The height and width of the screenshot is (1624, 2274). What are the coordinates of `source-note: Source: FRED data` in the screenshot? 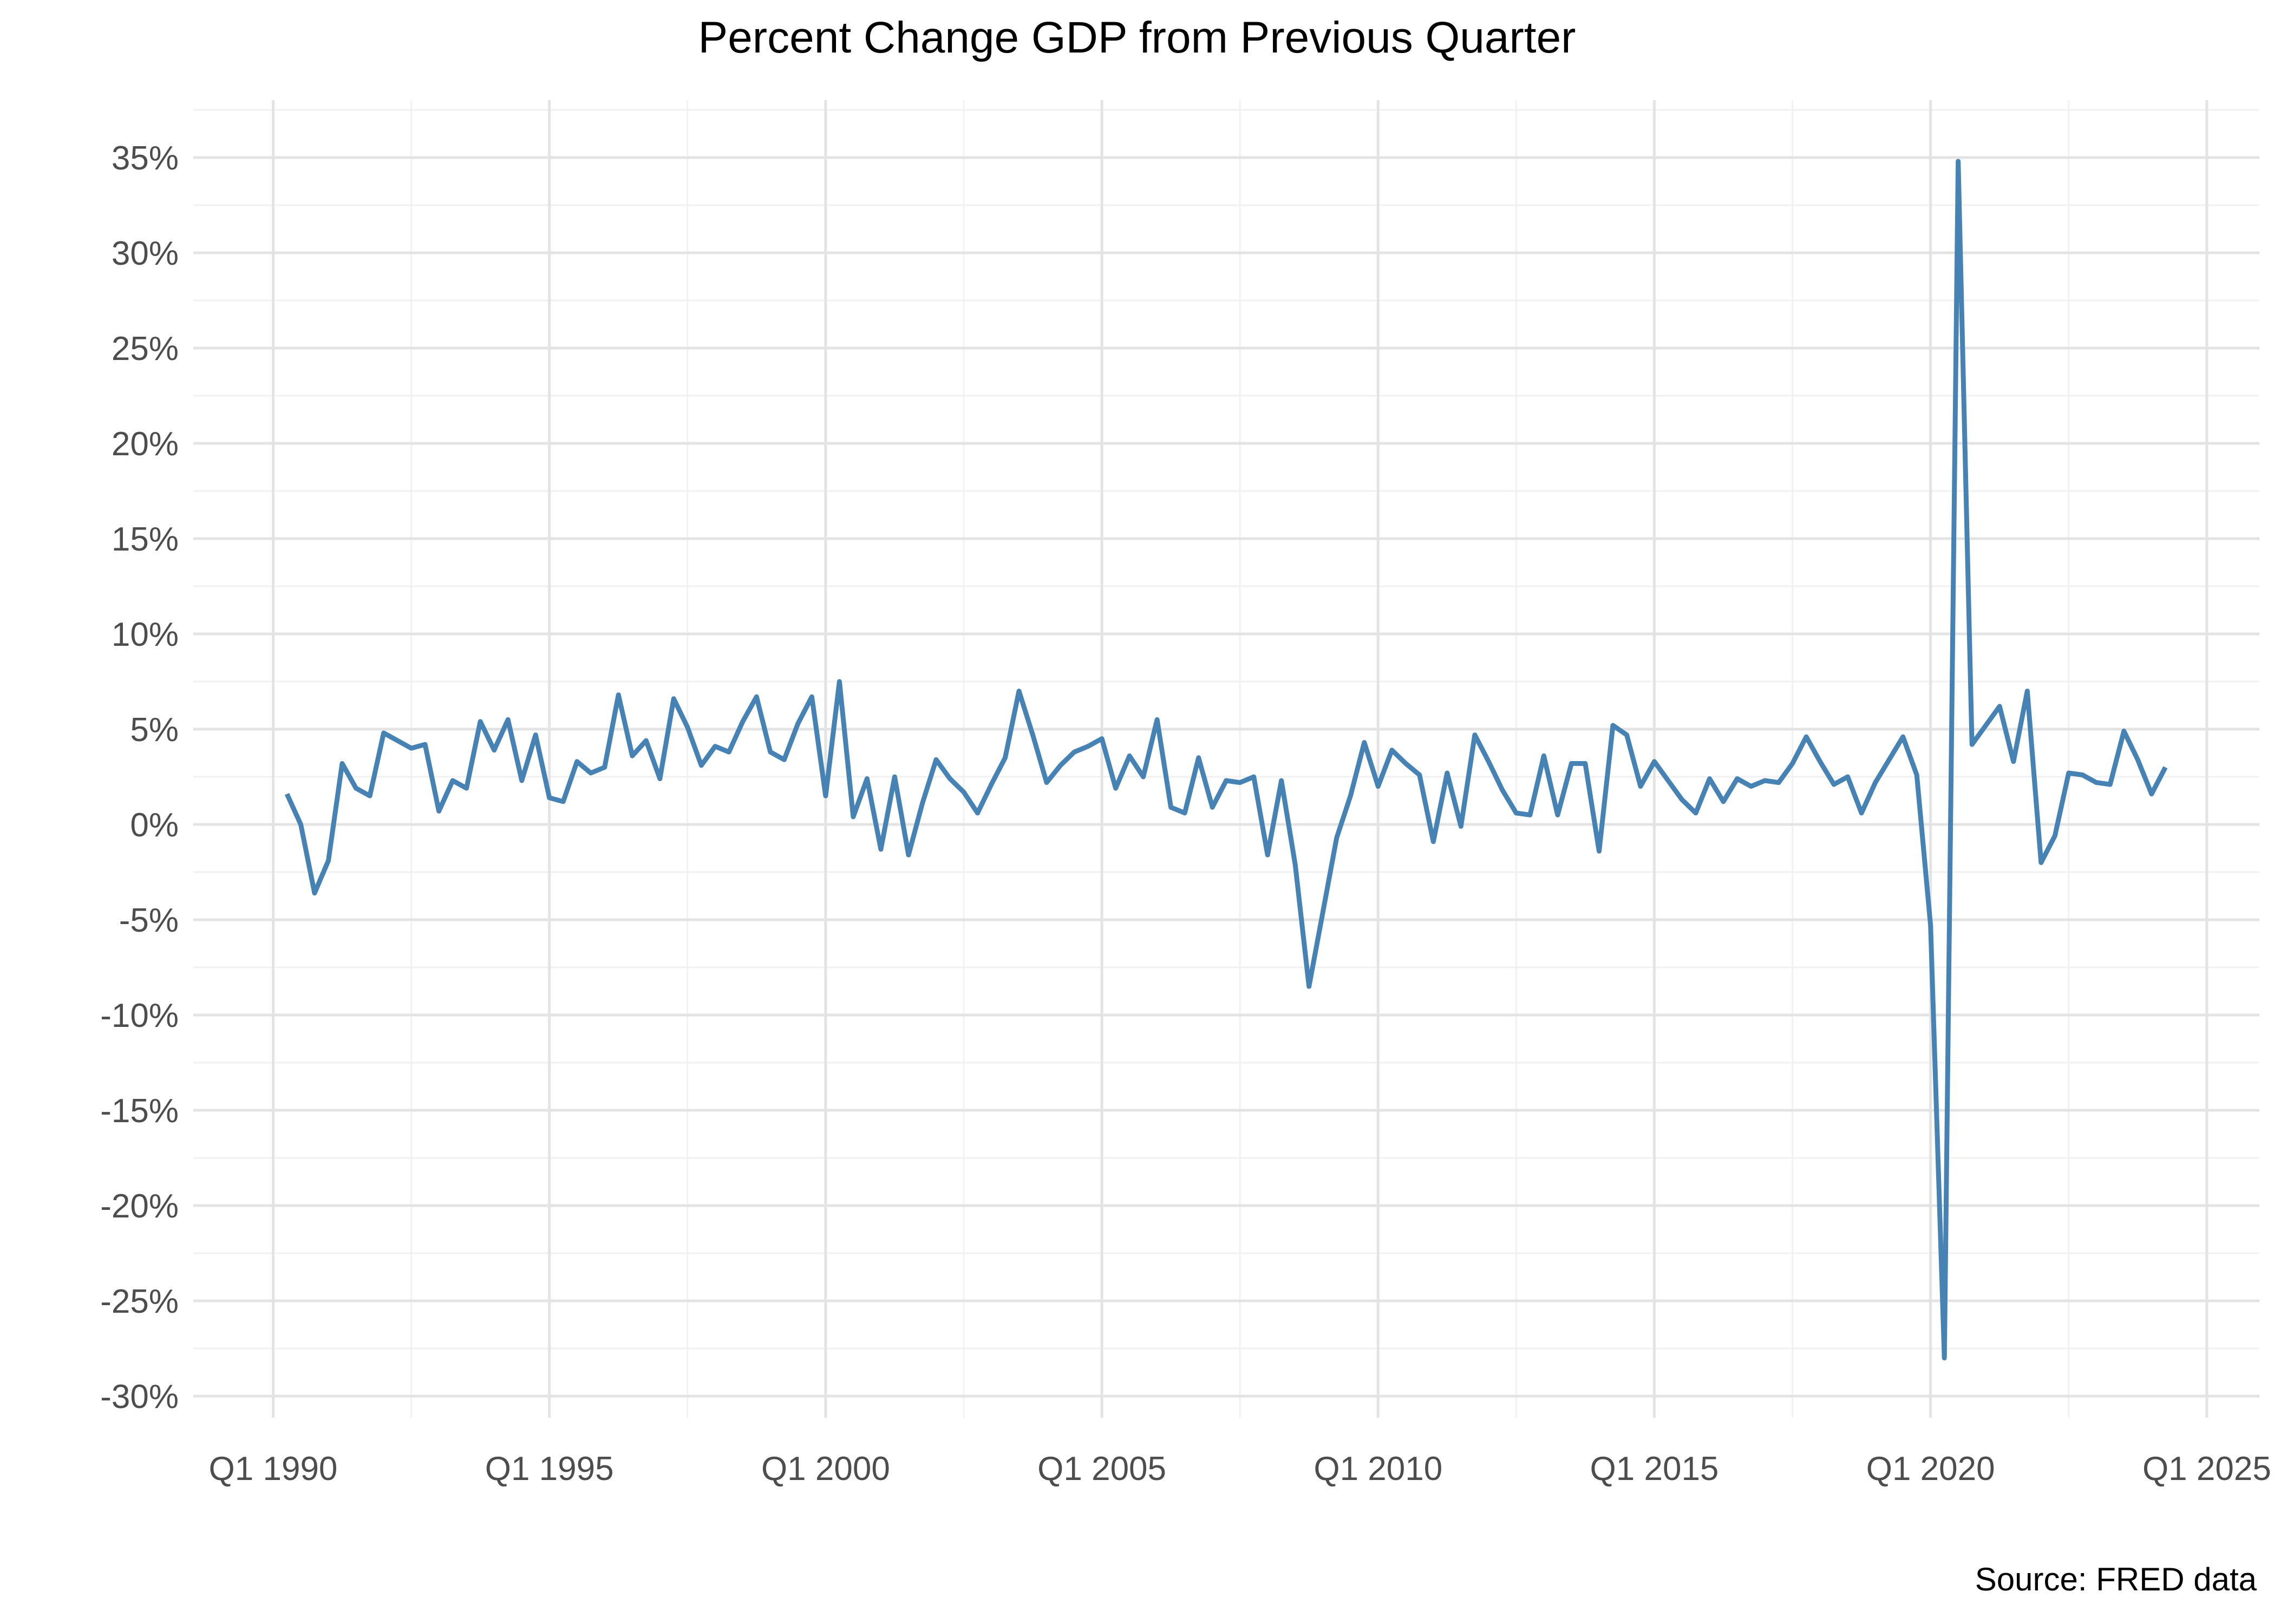 It's located at (2116, 1579).